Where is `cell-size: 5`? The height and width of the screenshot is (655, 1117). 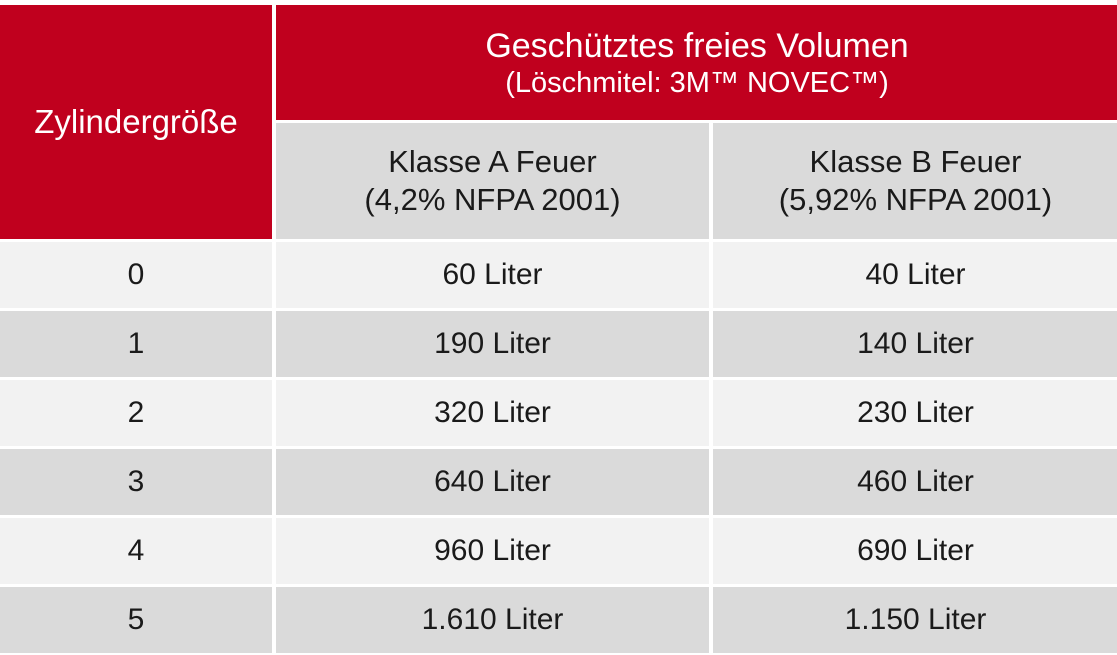
cell-size: 5 is located at coordinates (136, 620).